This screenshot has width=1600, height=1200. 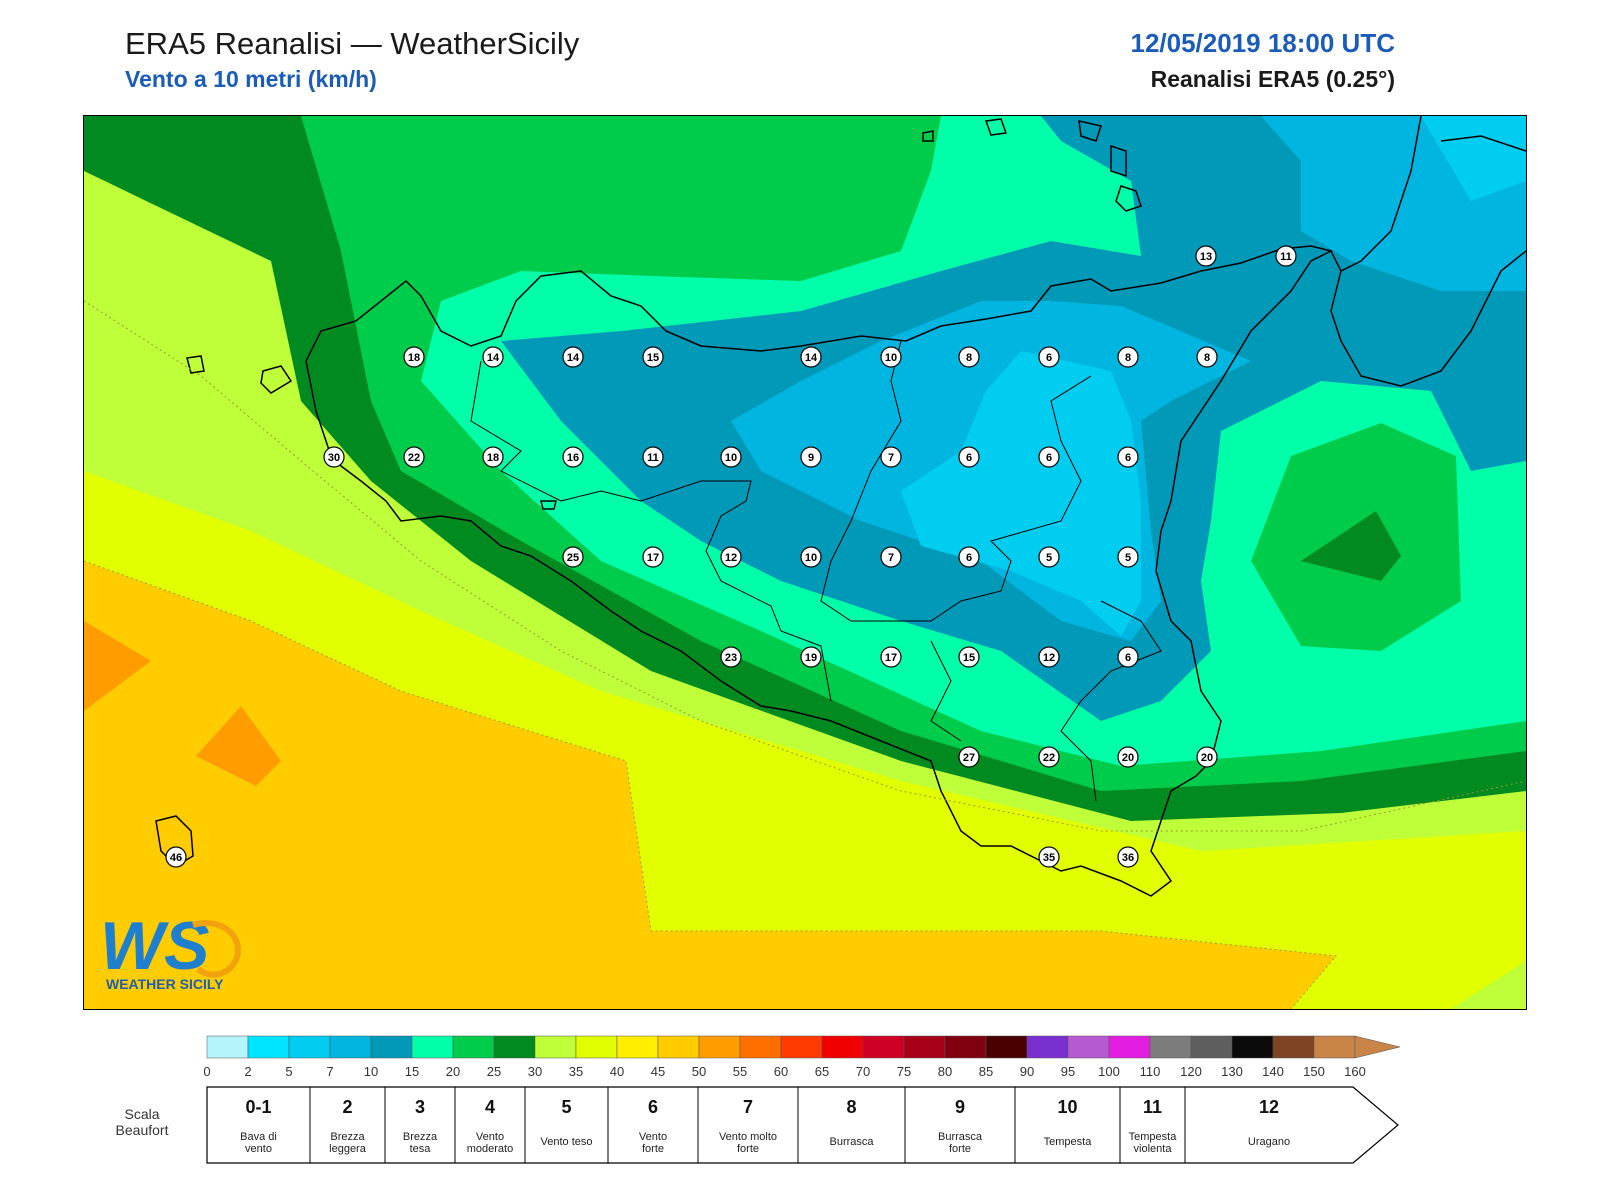 I want to click on beaufort-desc: tesa, so click(x=421, y=1149).